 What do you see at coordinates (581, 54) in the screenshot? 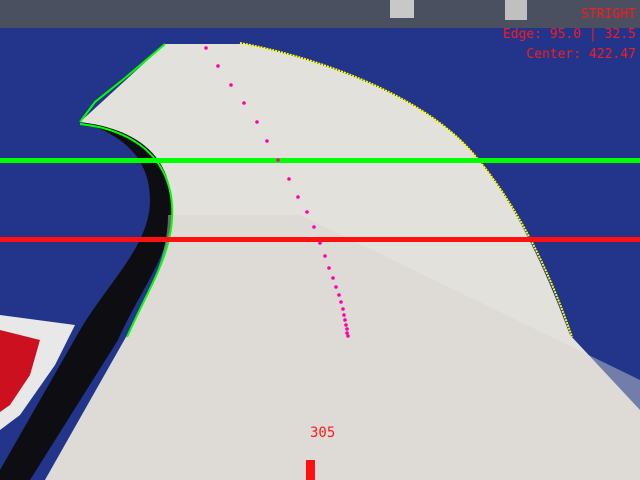
I see `center-readout: Center: 422.47` at bounding box center [581, 54].